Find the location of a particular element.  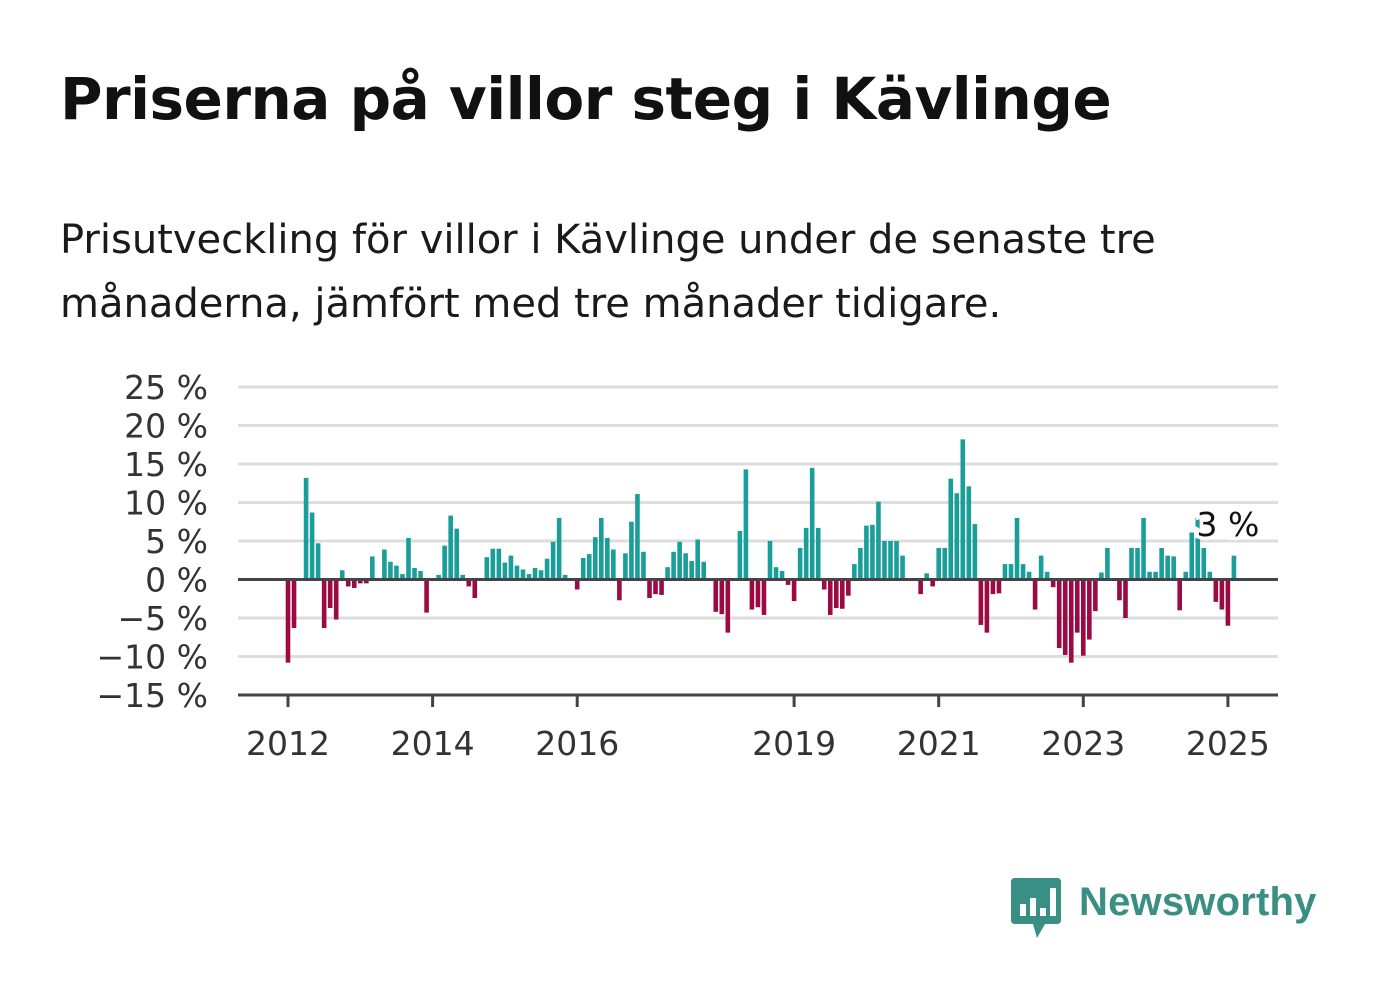

annotation-label: 3 % is located at coordinates (1227, 524).